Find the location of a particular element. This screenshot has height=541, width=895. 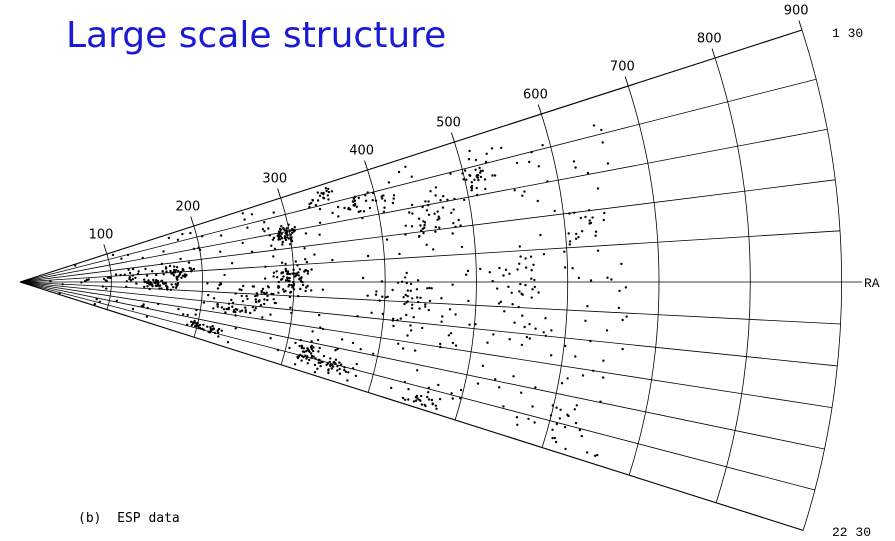

distance-tick is located at coordinates (279, 193).